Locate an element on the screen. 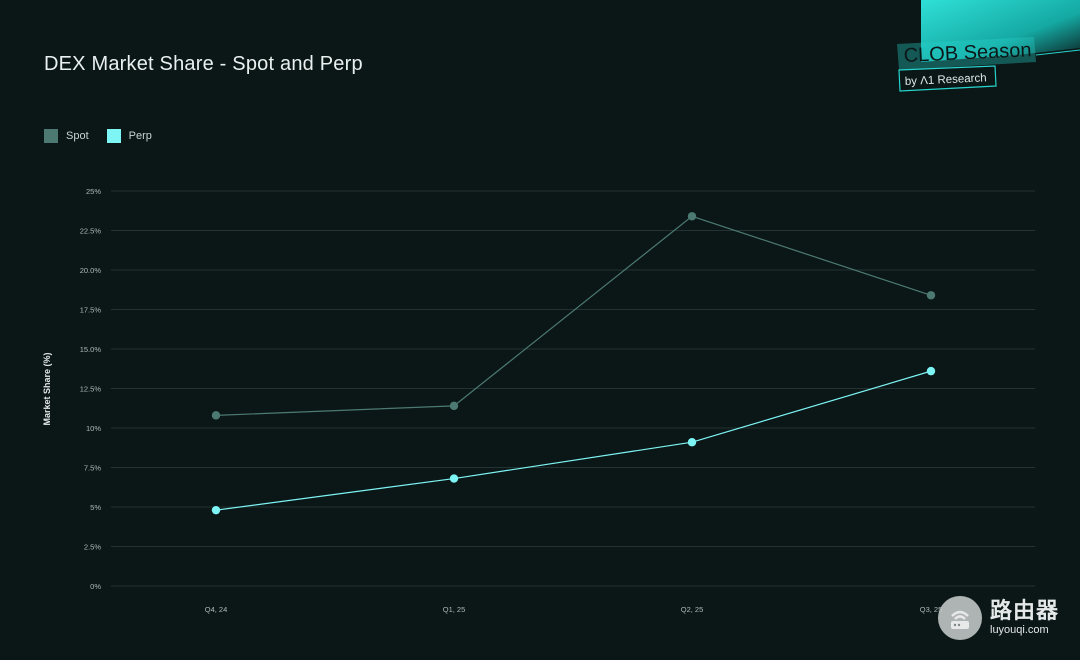 This screenshot has height=660, width=1080. brand-label-plate is located at coordinates (966, 53).